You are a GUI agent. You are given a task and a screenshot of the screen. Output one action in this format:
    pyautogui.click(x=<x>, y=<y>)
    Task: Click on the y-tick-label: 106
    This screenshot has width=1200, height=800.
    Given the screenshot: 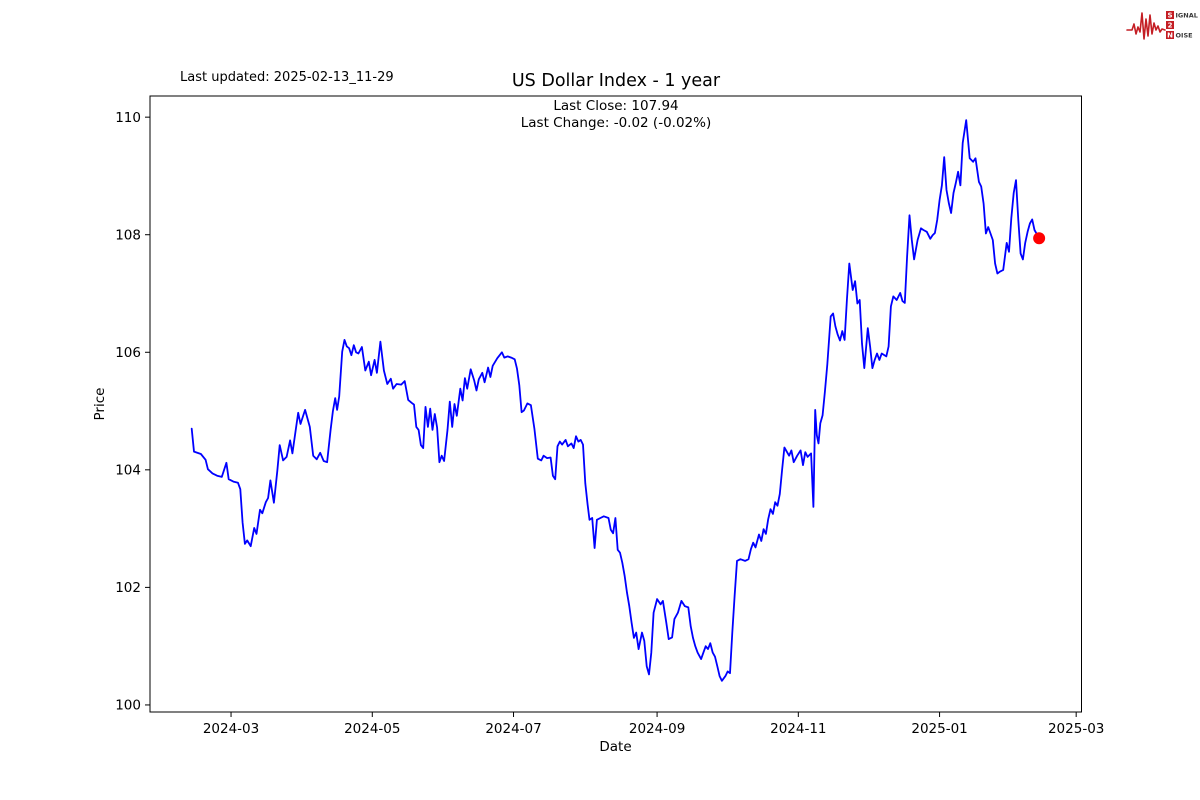 What is the action you would take?
    pyautogui.click(x=128, y=353)
    